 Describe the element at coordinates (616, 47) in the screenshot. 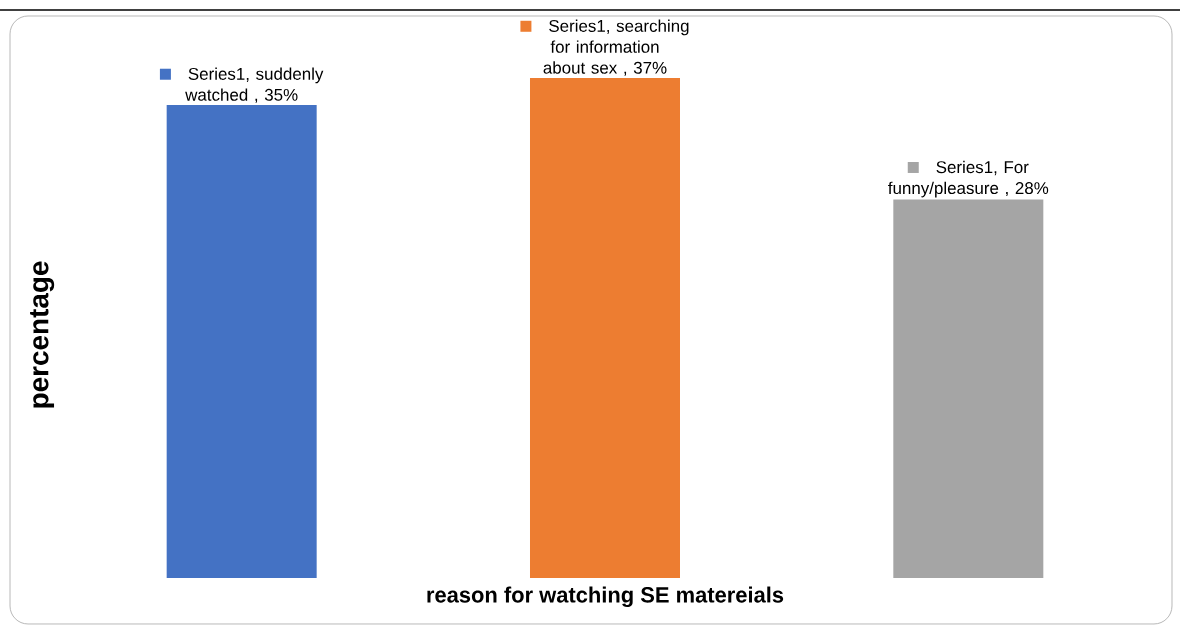

I see `data-label: Series1, searching for information about sex , 37%` at that location.